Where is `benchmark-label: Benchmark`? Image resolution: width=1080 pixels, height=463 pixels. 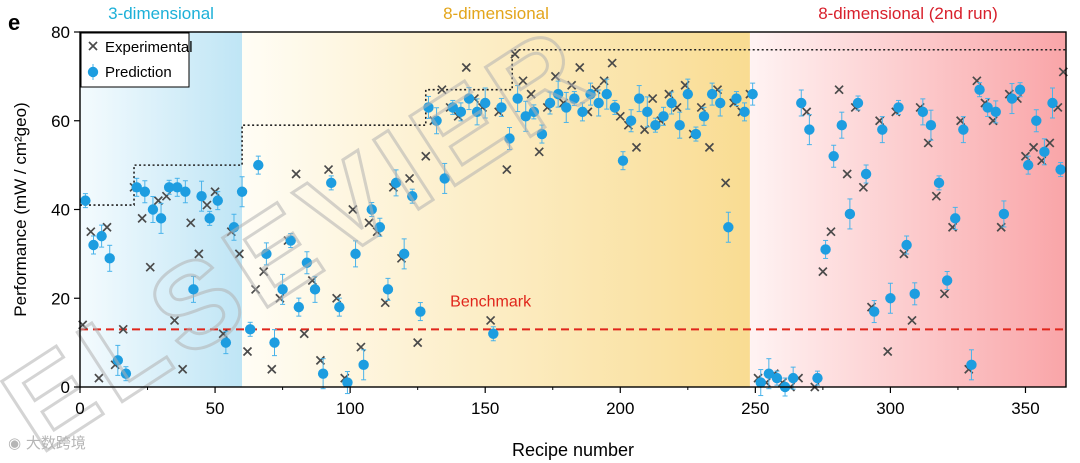
benchmark-label: Benchmark is located at coordinates (491, 301).